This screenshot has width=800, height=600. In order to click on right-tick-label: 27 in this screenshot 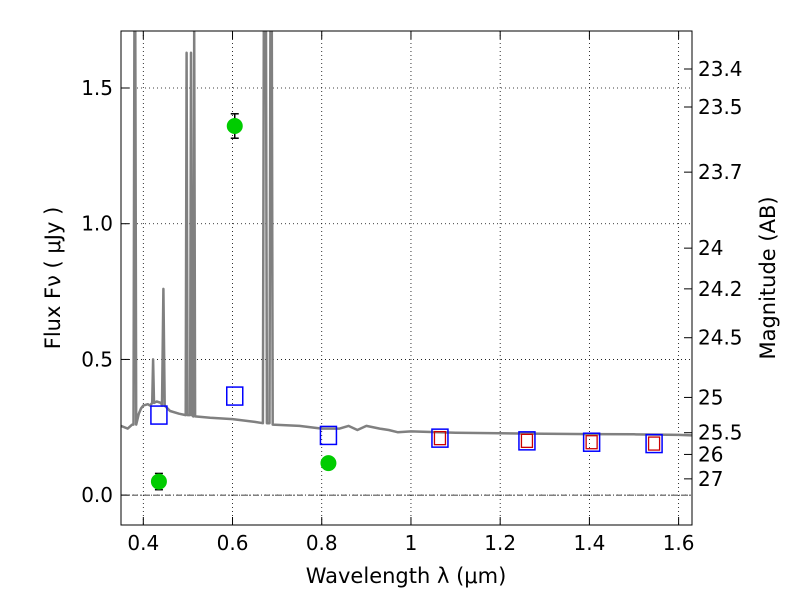, I will do `click(710, 479)`.